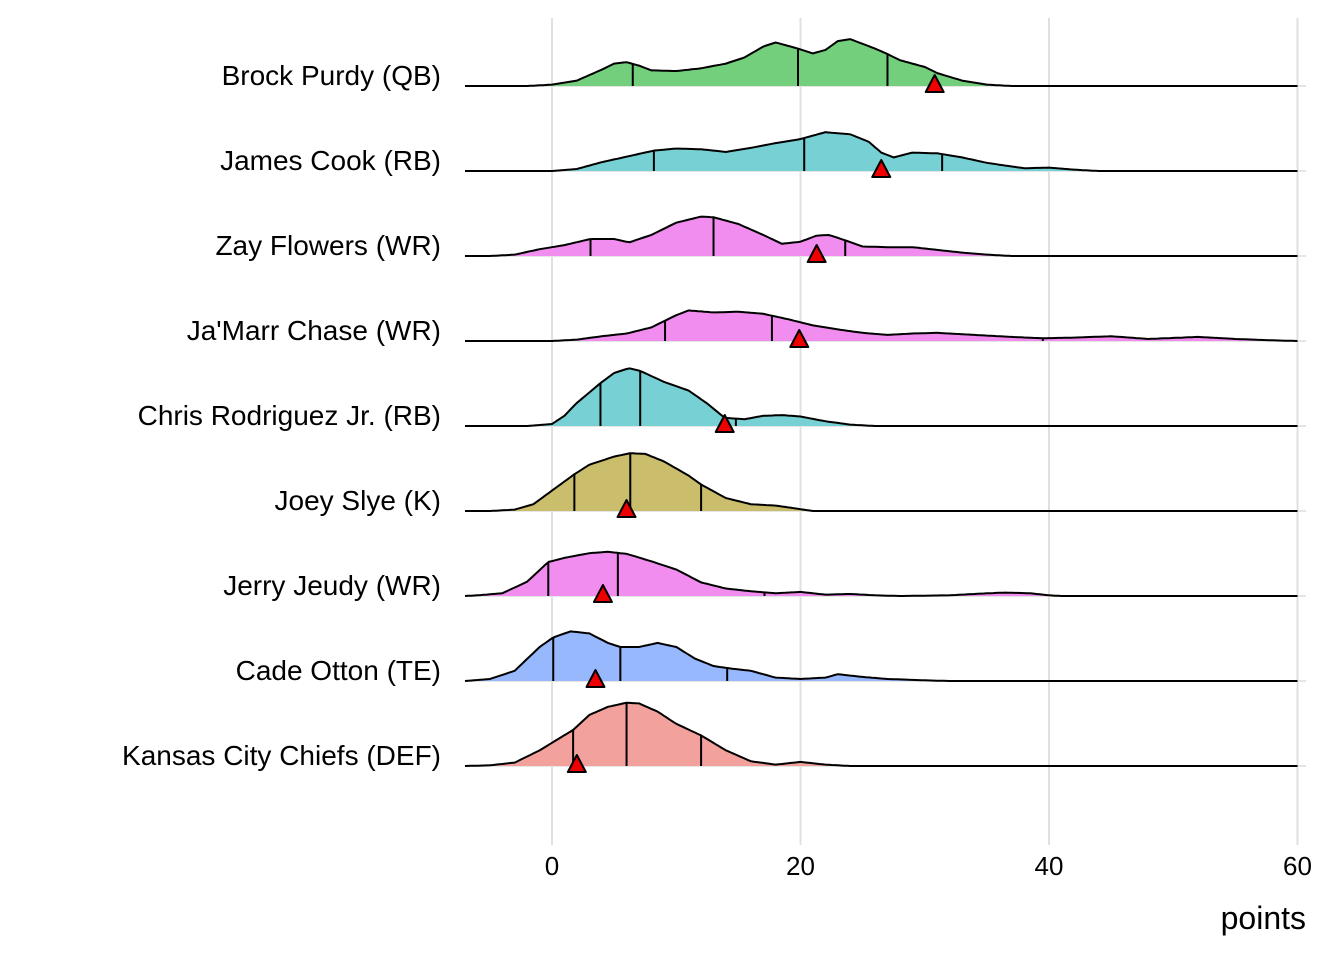  Describe the element at coordinates (338, 670) in the screenshot. I see `player-label: Cade Otton (TE)` at that location.